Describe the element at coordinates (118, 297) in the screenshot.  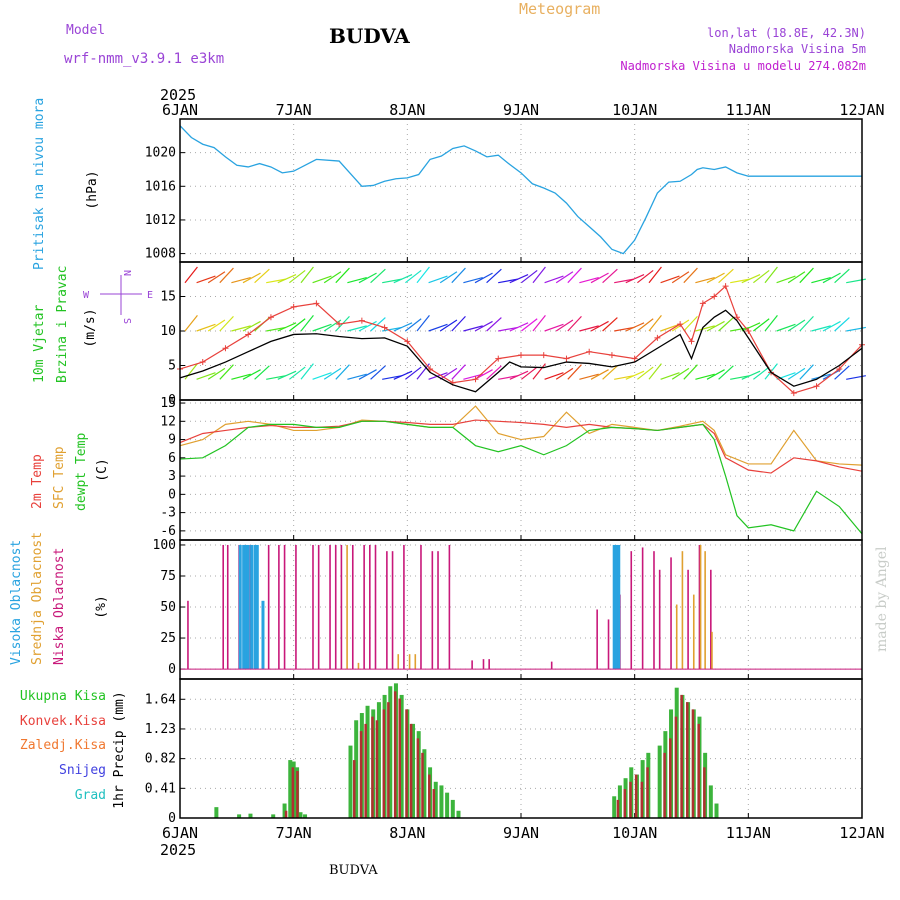
I see `wind-compass: W E N S` at that location.